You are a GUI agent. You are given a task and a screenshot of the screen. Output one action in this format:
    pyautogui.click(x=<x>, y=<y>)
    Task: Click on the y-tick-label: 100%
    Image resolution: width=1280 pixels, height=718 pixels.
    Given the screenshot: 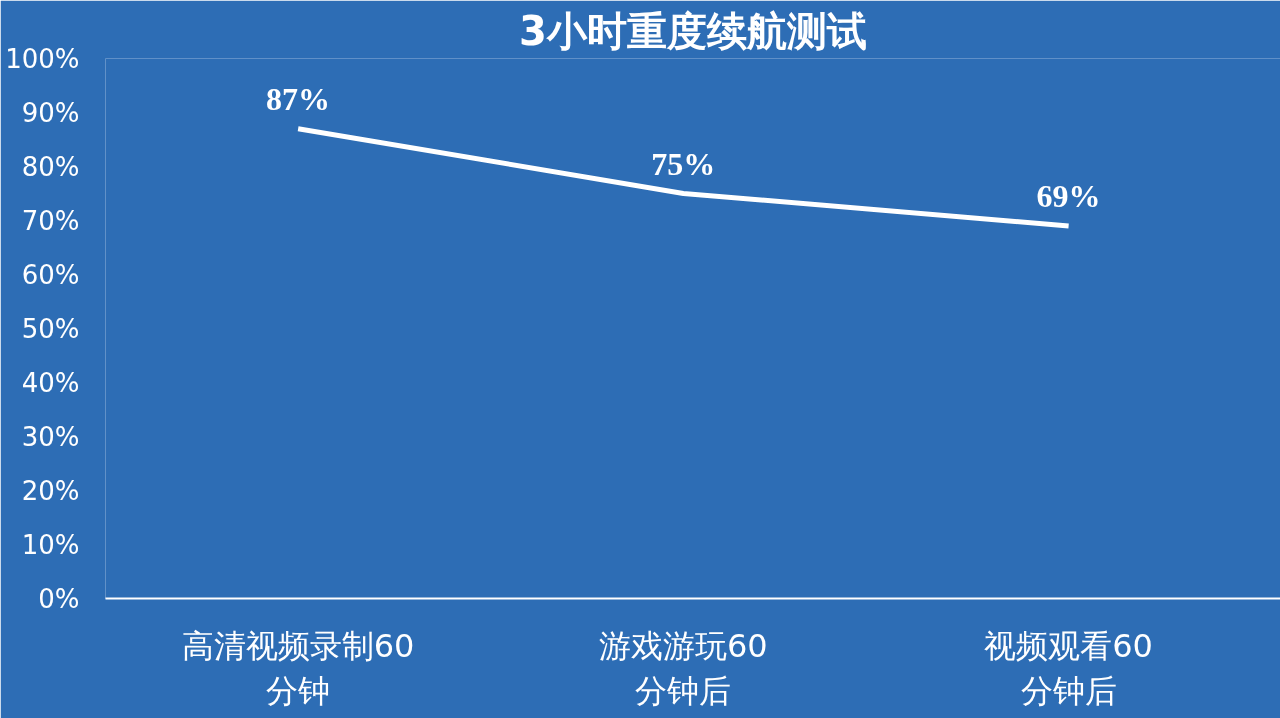 What is the action you would take?
    pyautogui.click(x=42, y=58)
    